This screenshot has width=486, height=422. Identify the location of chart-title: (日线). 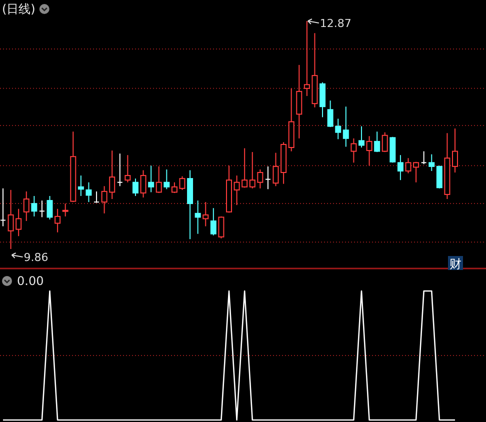
(19, 9).